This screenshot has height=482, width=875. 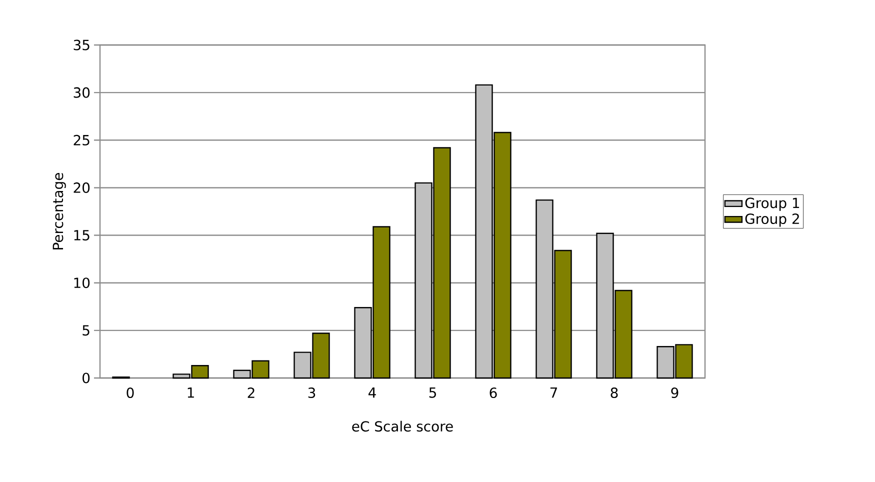 What do you see at coordinates (82, 187) in the screenshot?
I see `y-tick-label: 20` at bounding box center [82, 187].